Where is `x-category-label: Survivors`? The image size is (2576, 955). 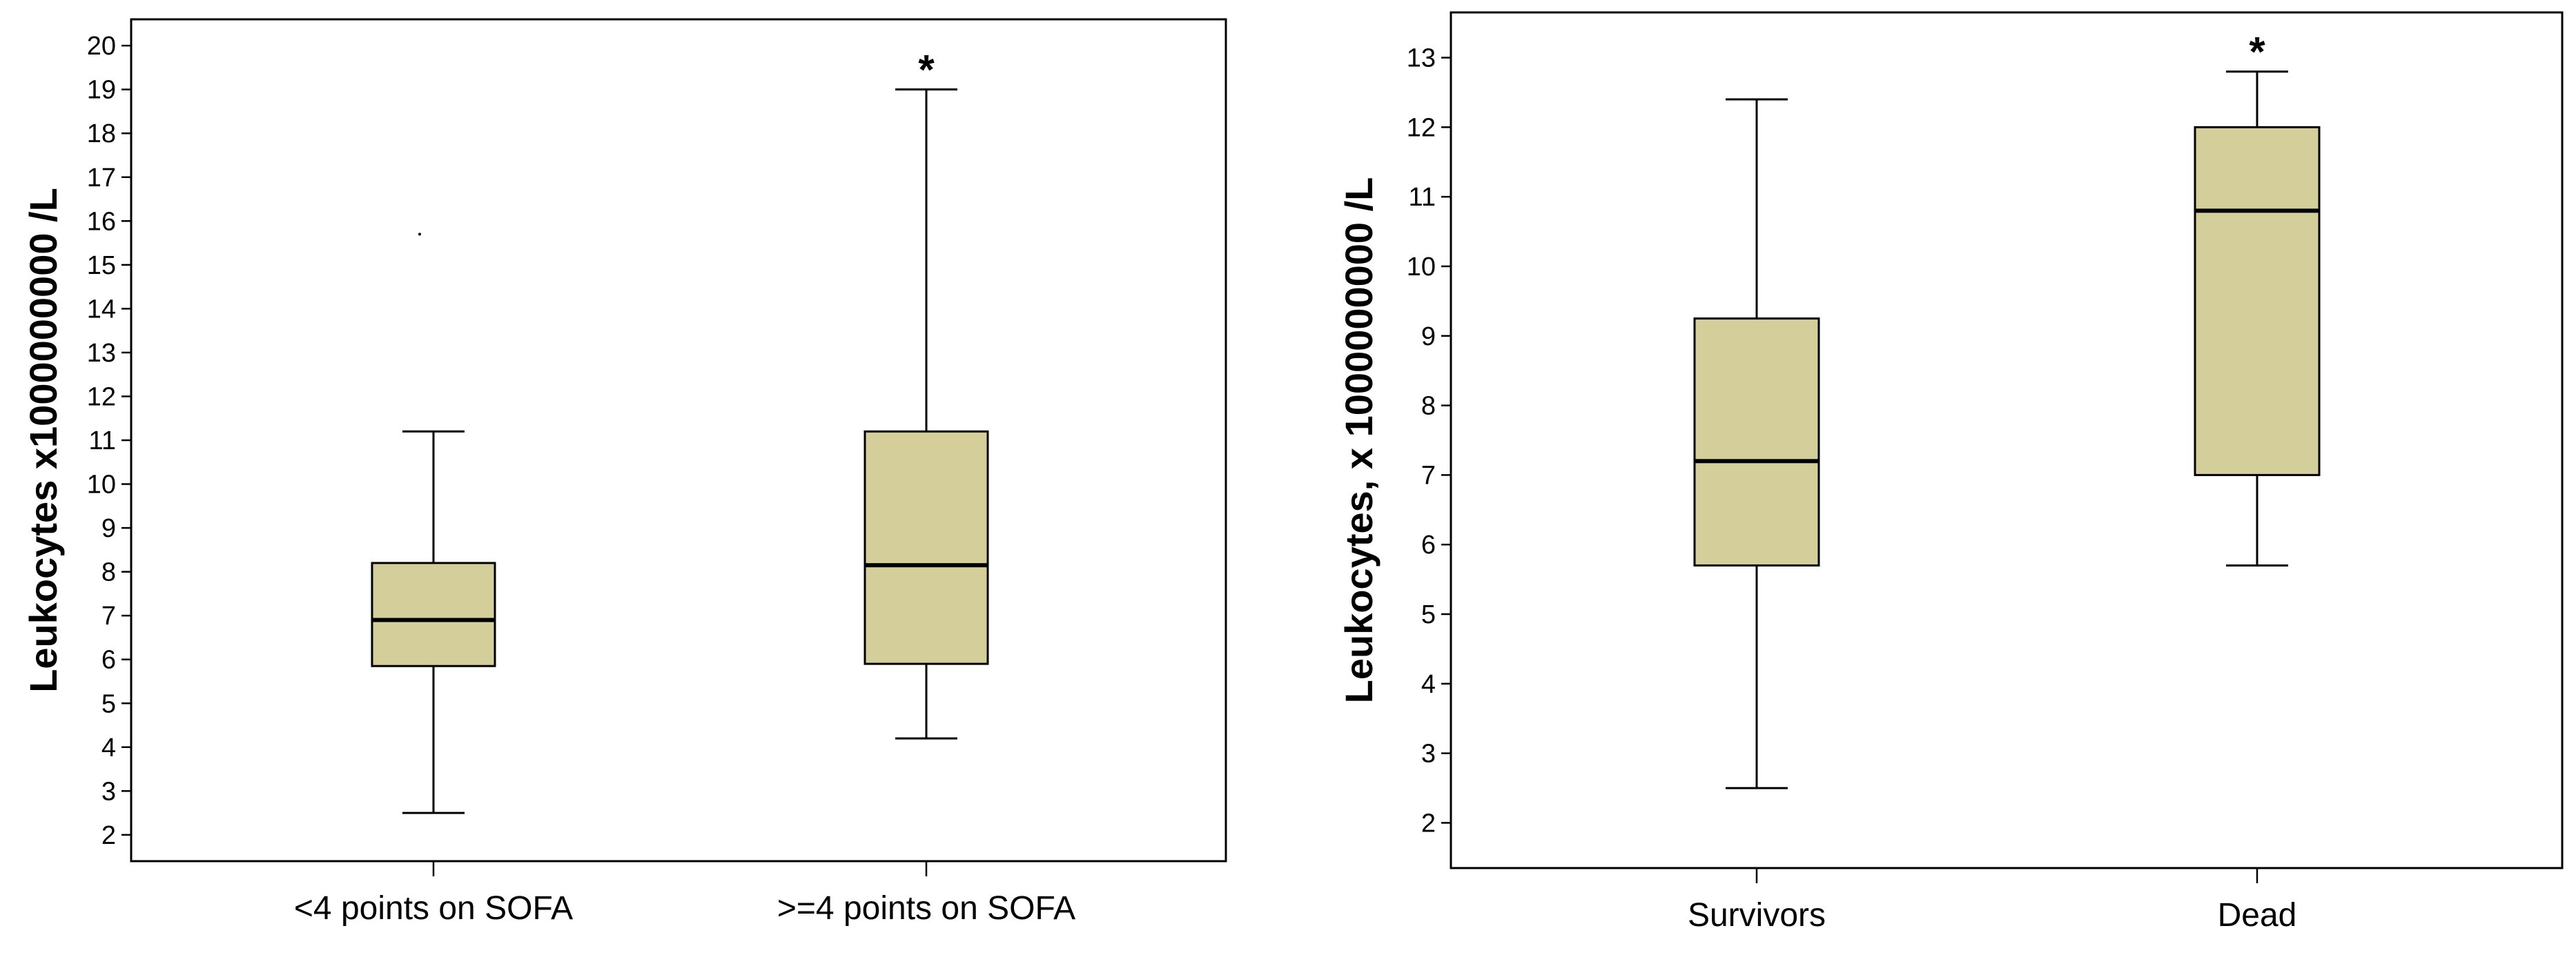 x-category-label: Survivors is located at coordinates (1757, 915).